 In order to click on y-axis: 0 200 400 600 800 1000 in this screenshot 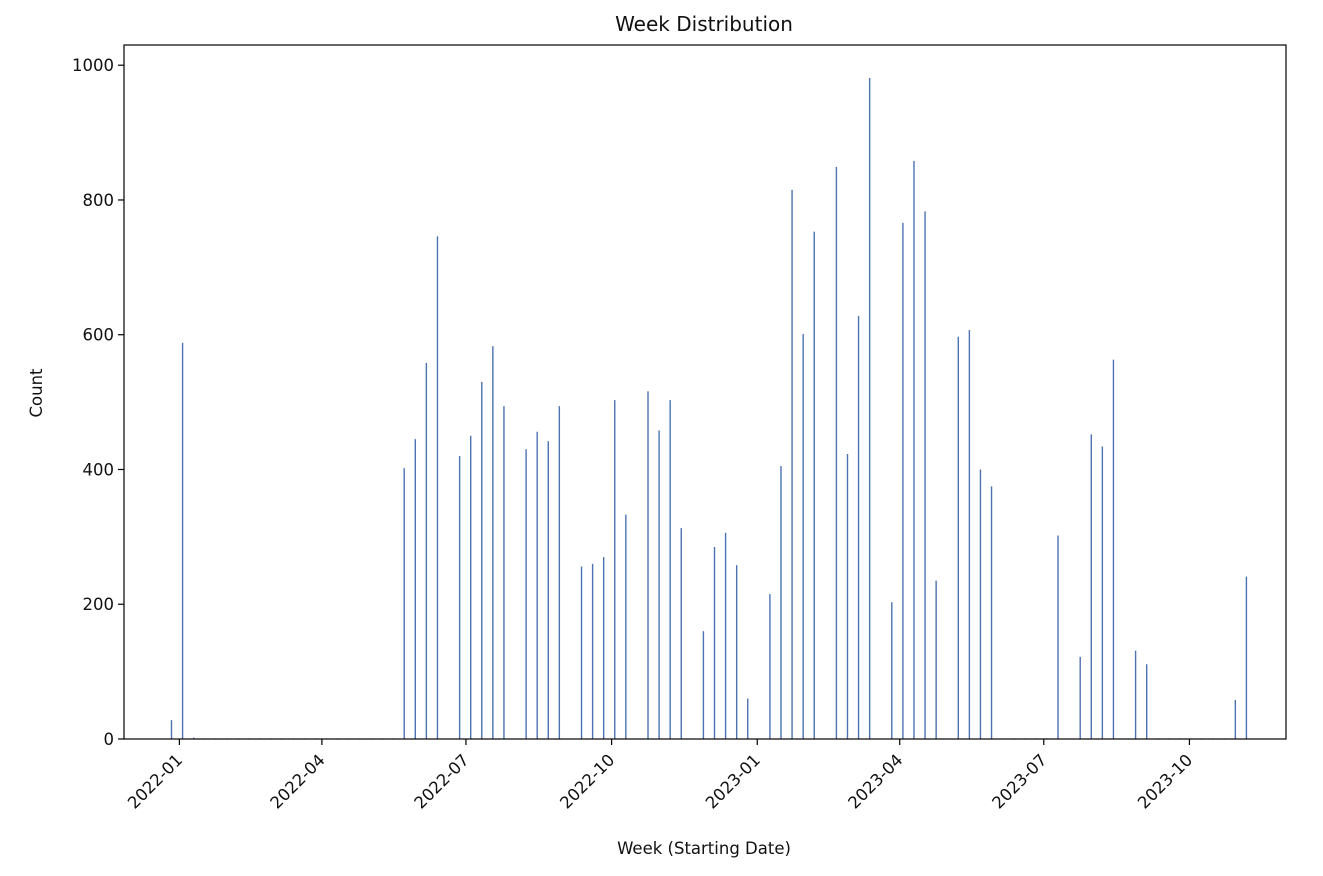, I will do `click(98, 402)`.